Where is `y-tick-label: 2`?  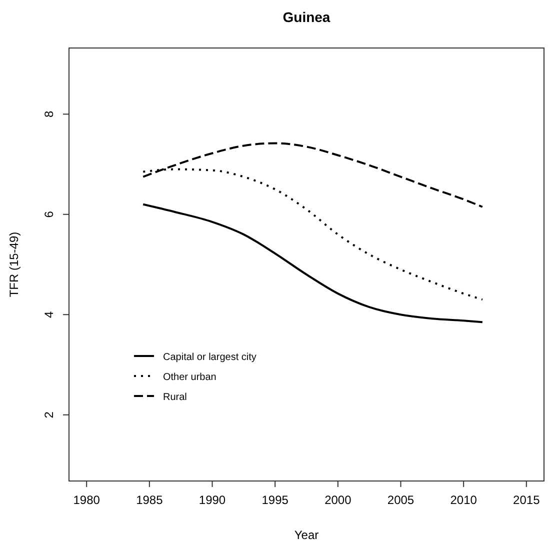
y-tick-label: 2 is located at coordinates (49, 414).